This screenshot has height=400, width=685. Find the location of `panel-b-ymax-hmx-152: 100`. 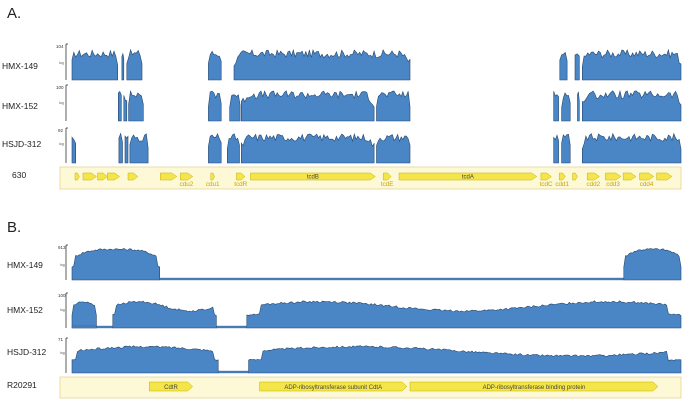

panel-b-ymax-hmx-152: 100 is located at coordinates (62, 295).